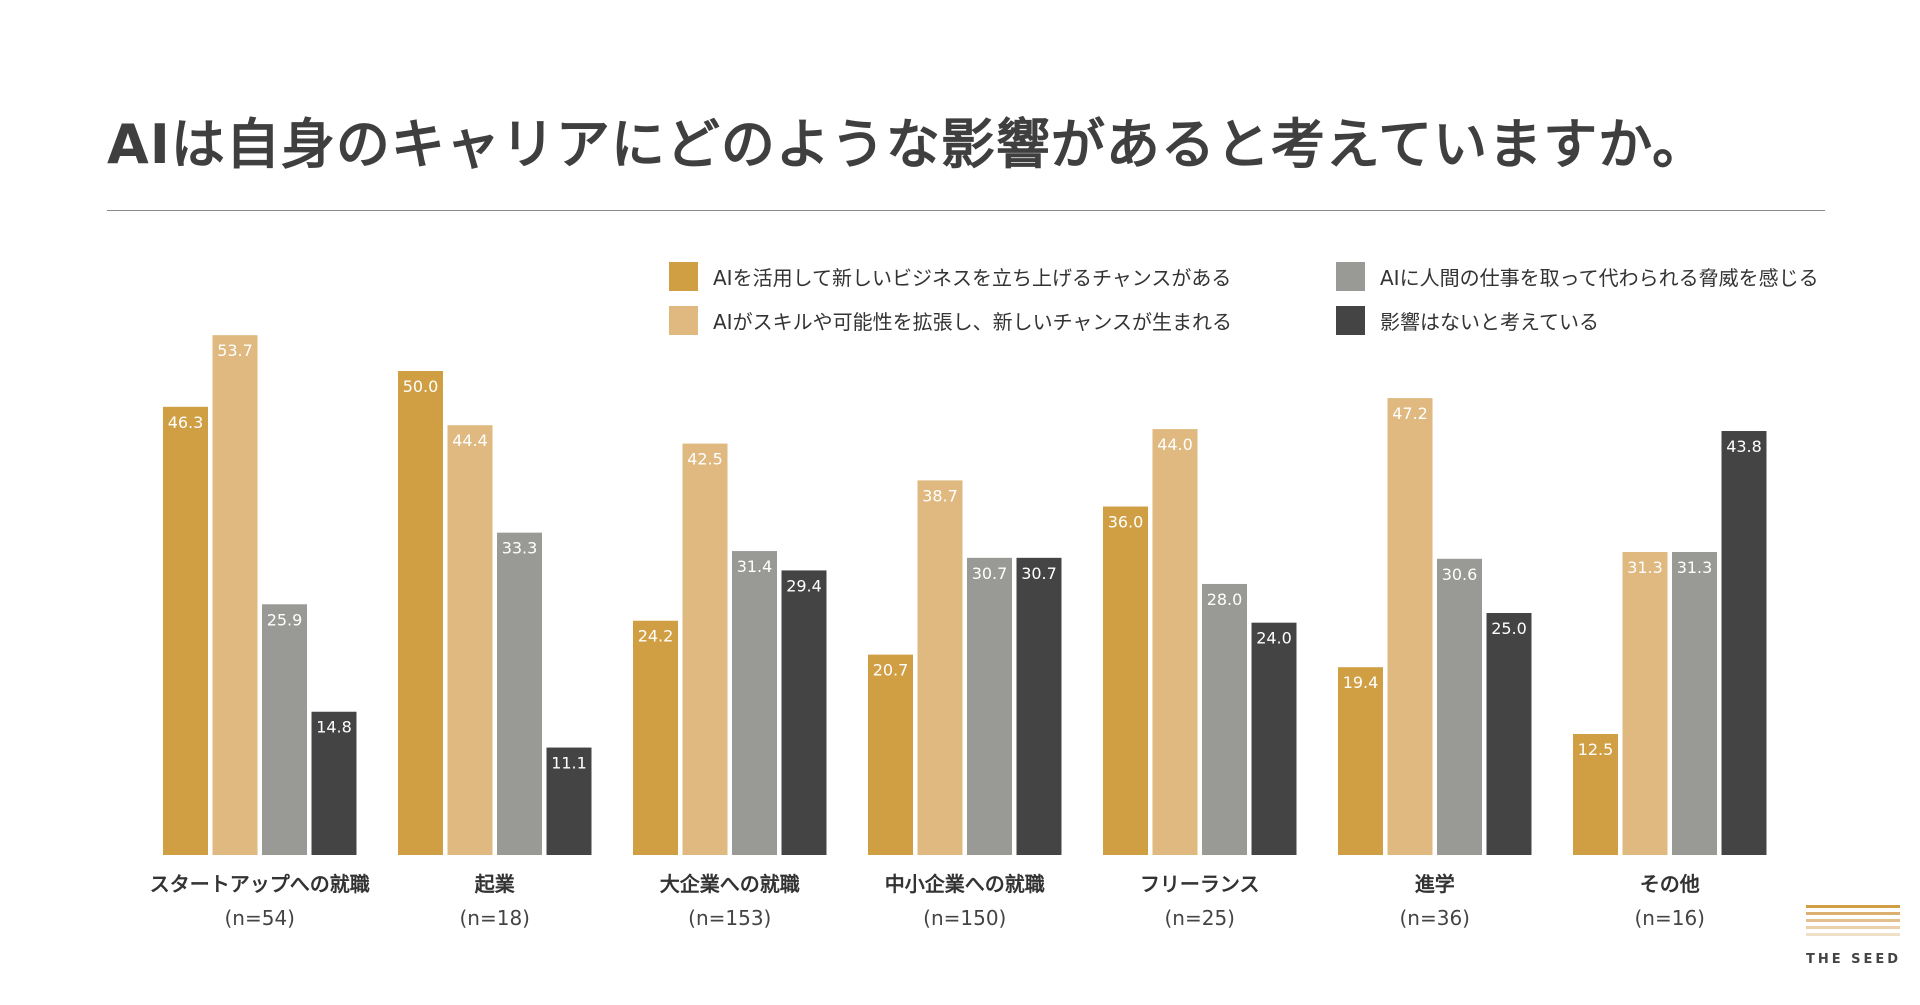  I want to click on bar-value-label: 46.3, so click(186, 422).